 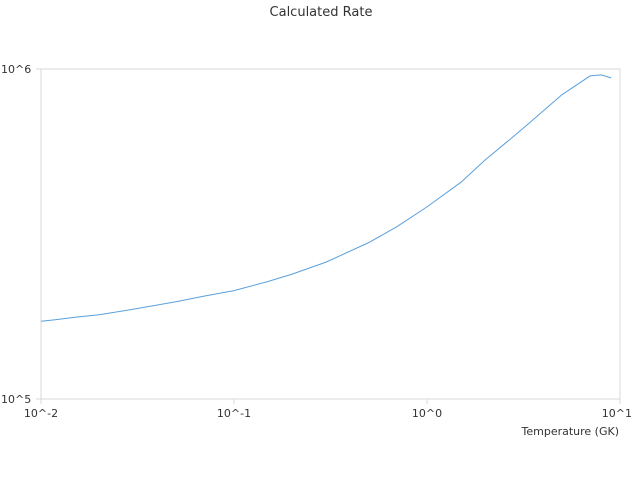 I want to click on x-axis: 10^-2 10^-1 10^0 10^1, so click(x=328, y=409).